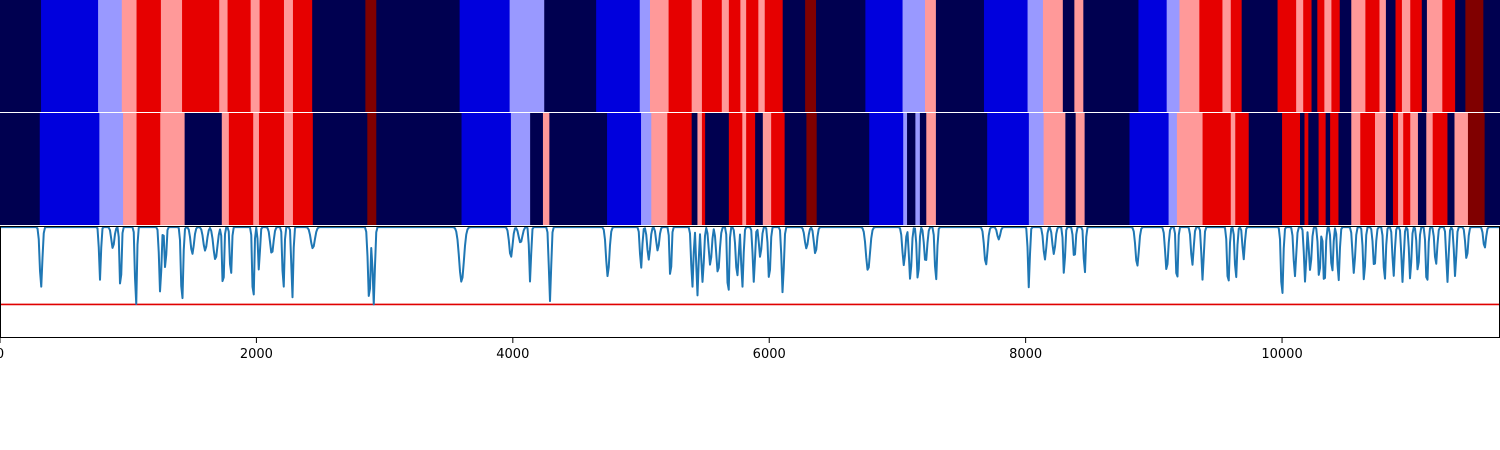  I want to click on x-tick-label-2: 4000, so click(512, 354).